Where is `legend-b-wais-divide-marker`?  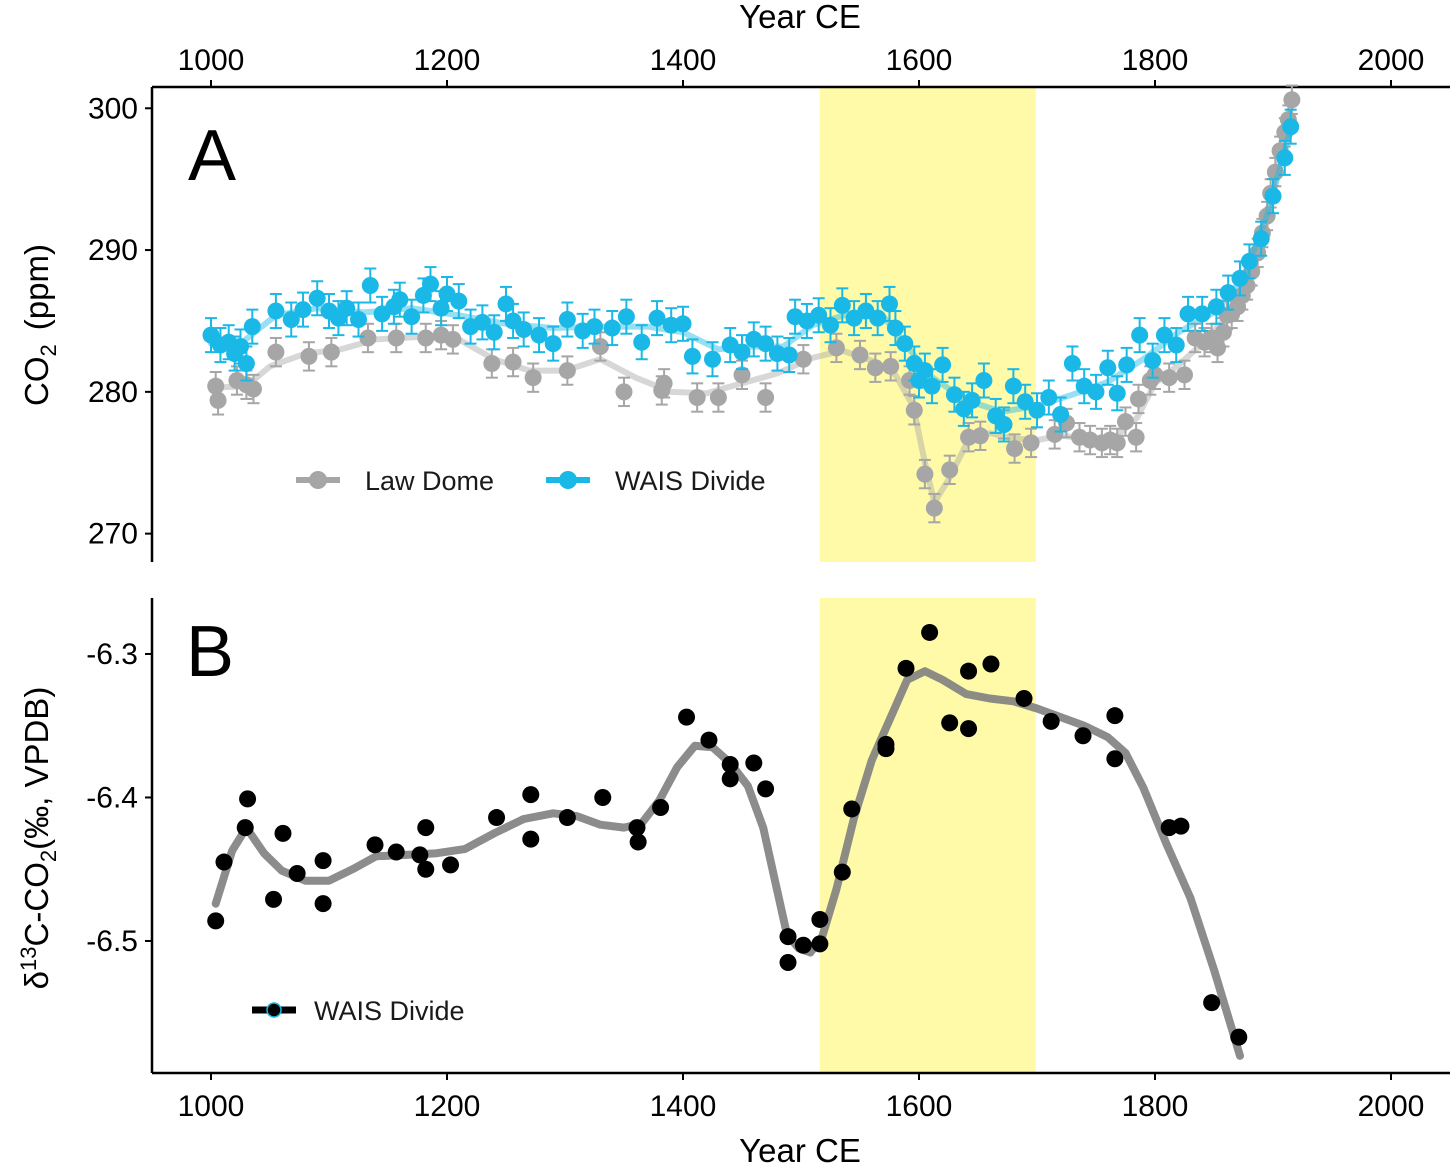
legend-b-wais-divide-marker is located at coordinates (274, 1010).